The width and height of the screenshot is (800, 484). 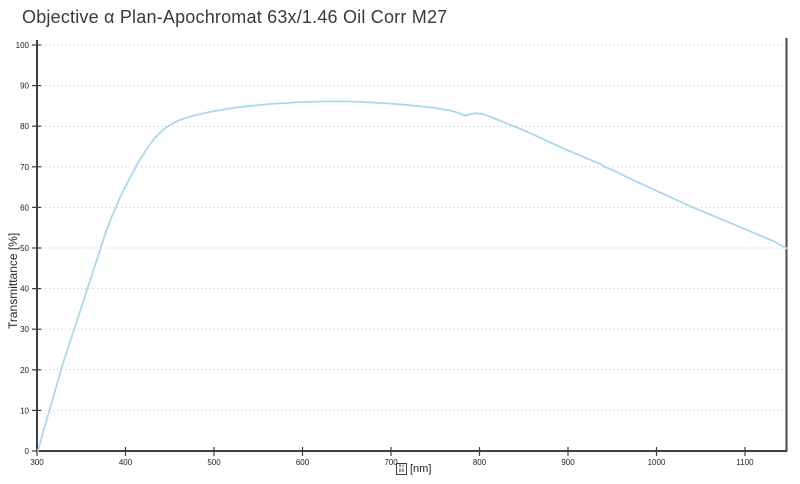 I want to click on x-tick-label: 300, so click(x=37, y=462).